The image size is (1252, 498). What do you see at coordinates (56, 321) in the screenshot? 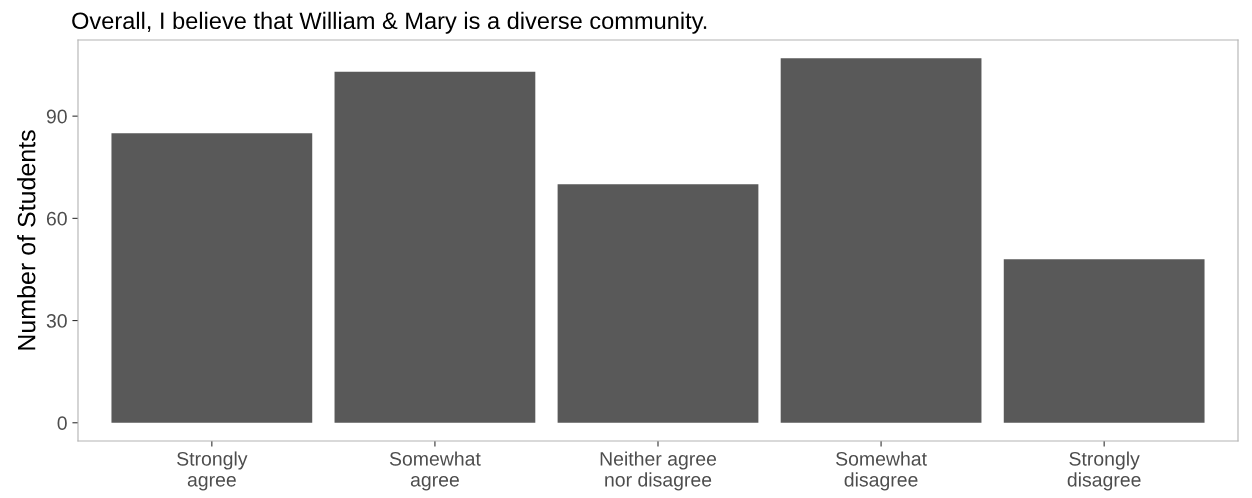
I see `y-tick-label: 30` at bounding box center [56, 321].